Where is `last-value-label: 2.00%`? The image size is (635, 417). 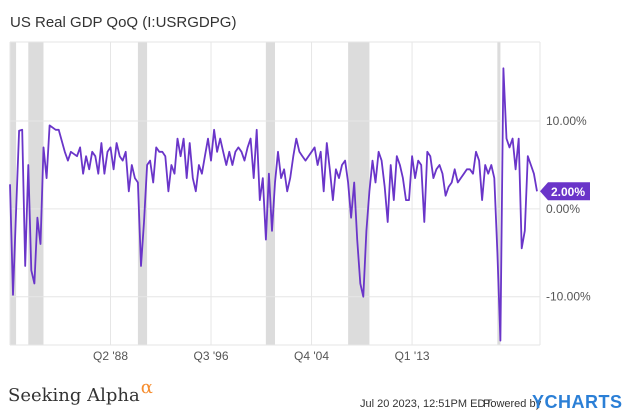 last-value-label: 2.00% is located at coordinates (568, 192).